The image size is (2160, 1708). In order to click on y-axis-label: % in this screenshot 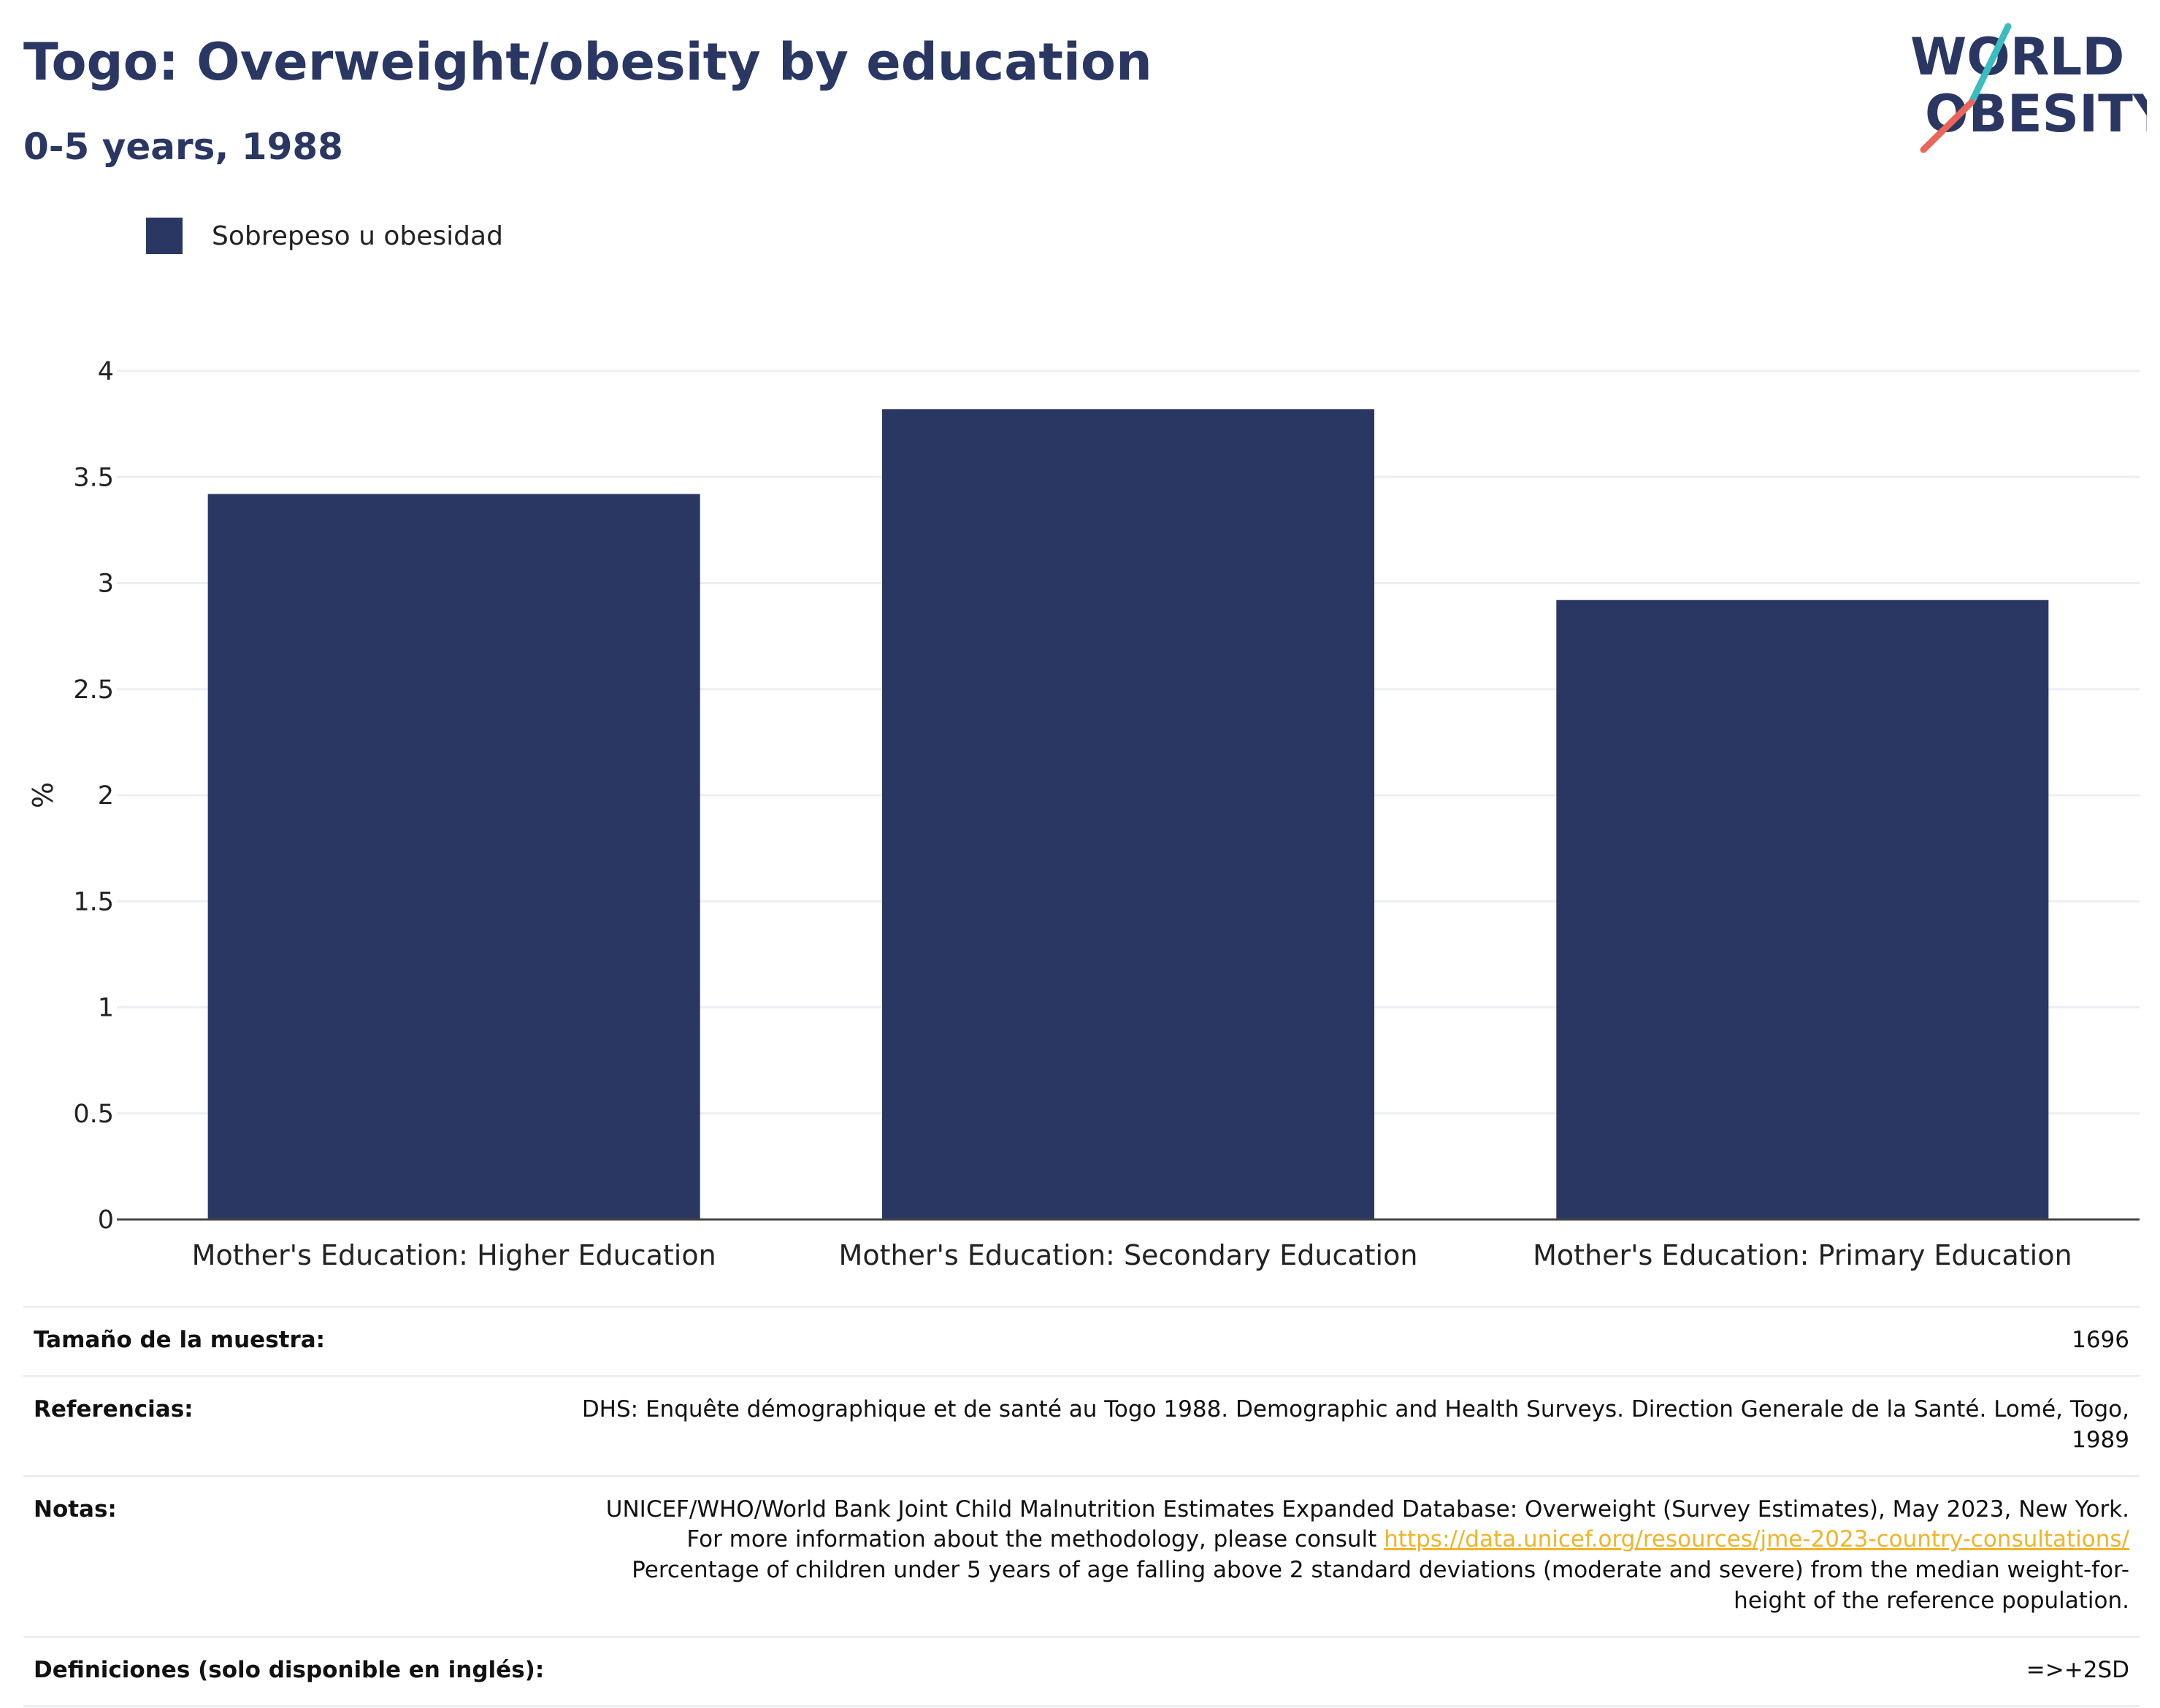, I will do `click(43, 795)`.